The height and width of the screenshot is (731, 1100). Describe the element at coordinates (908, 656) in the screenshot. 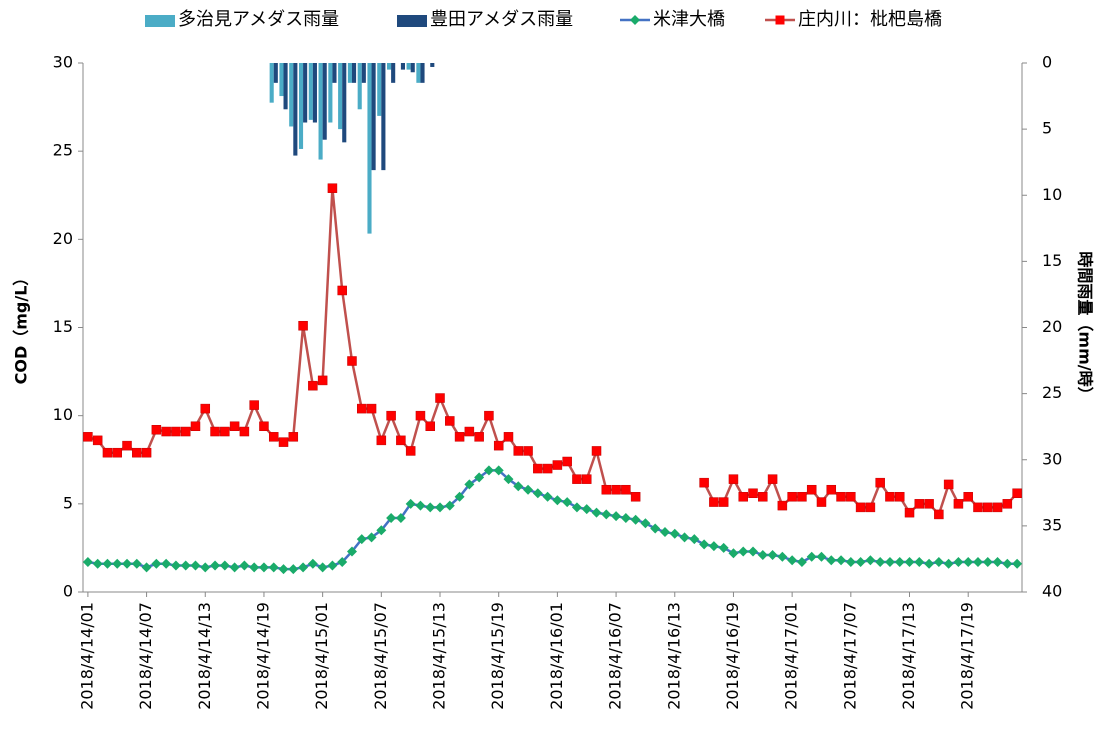

I see `x-tick-label: 2018/4/17/13` at that location.